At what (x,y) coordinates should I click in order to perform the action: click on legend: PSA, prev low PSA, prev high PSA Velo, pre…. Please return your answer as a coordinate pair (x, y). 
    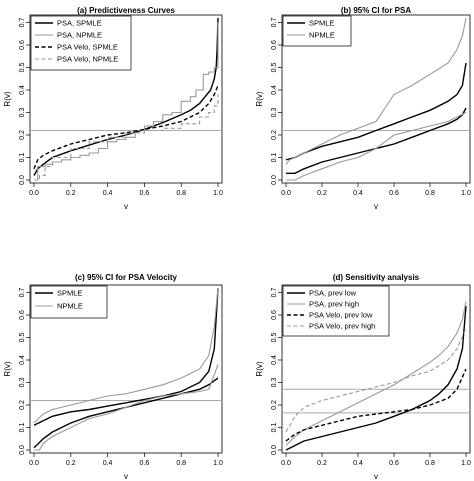
    Looking at the image, I should click on (336, 311).